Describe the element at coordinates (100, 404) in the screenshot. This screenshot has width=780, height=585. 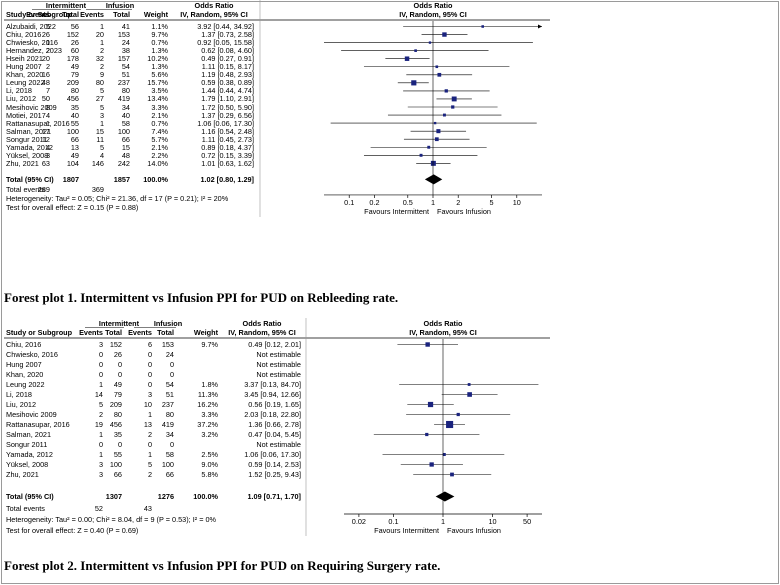
I see `intermittent-events: 5` at that location.